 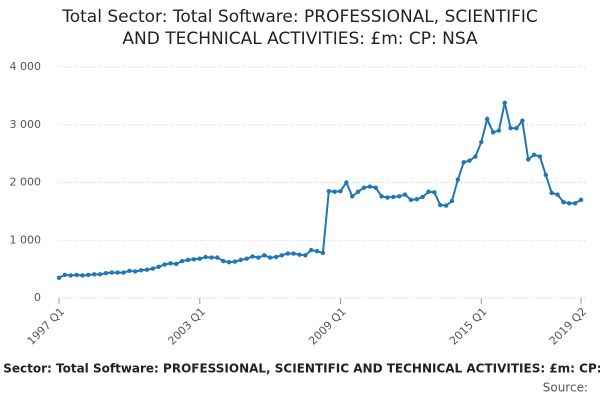 What do you see at coordinates (37, 297) in the screenshot?
I see `y-tick-label: 0` at bounding box center [37, 297].